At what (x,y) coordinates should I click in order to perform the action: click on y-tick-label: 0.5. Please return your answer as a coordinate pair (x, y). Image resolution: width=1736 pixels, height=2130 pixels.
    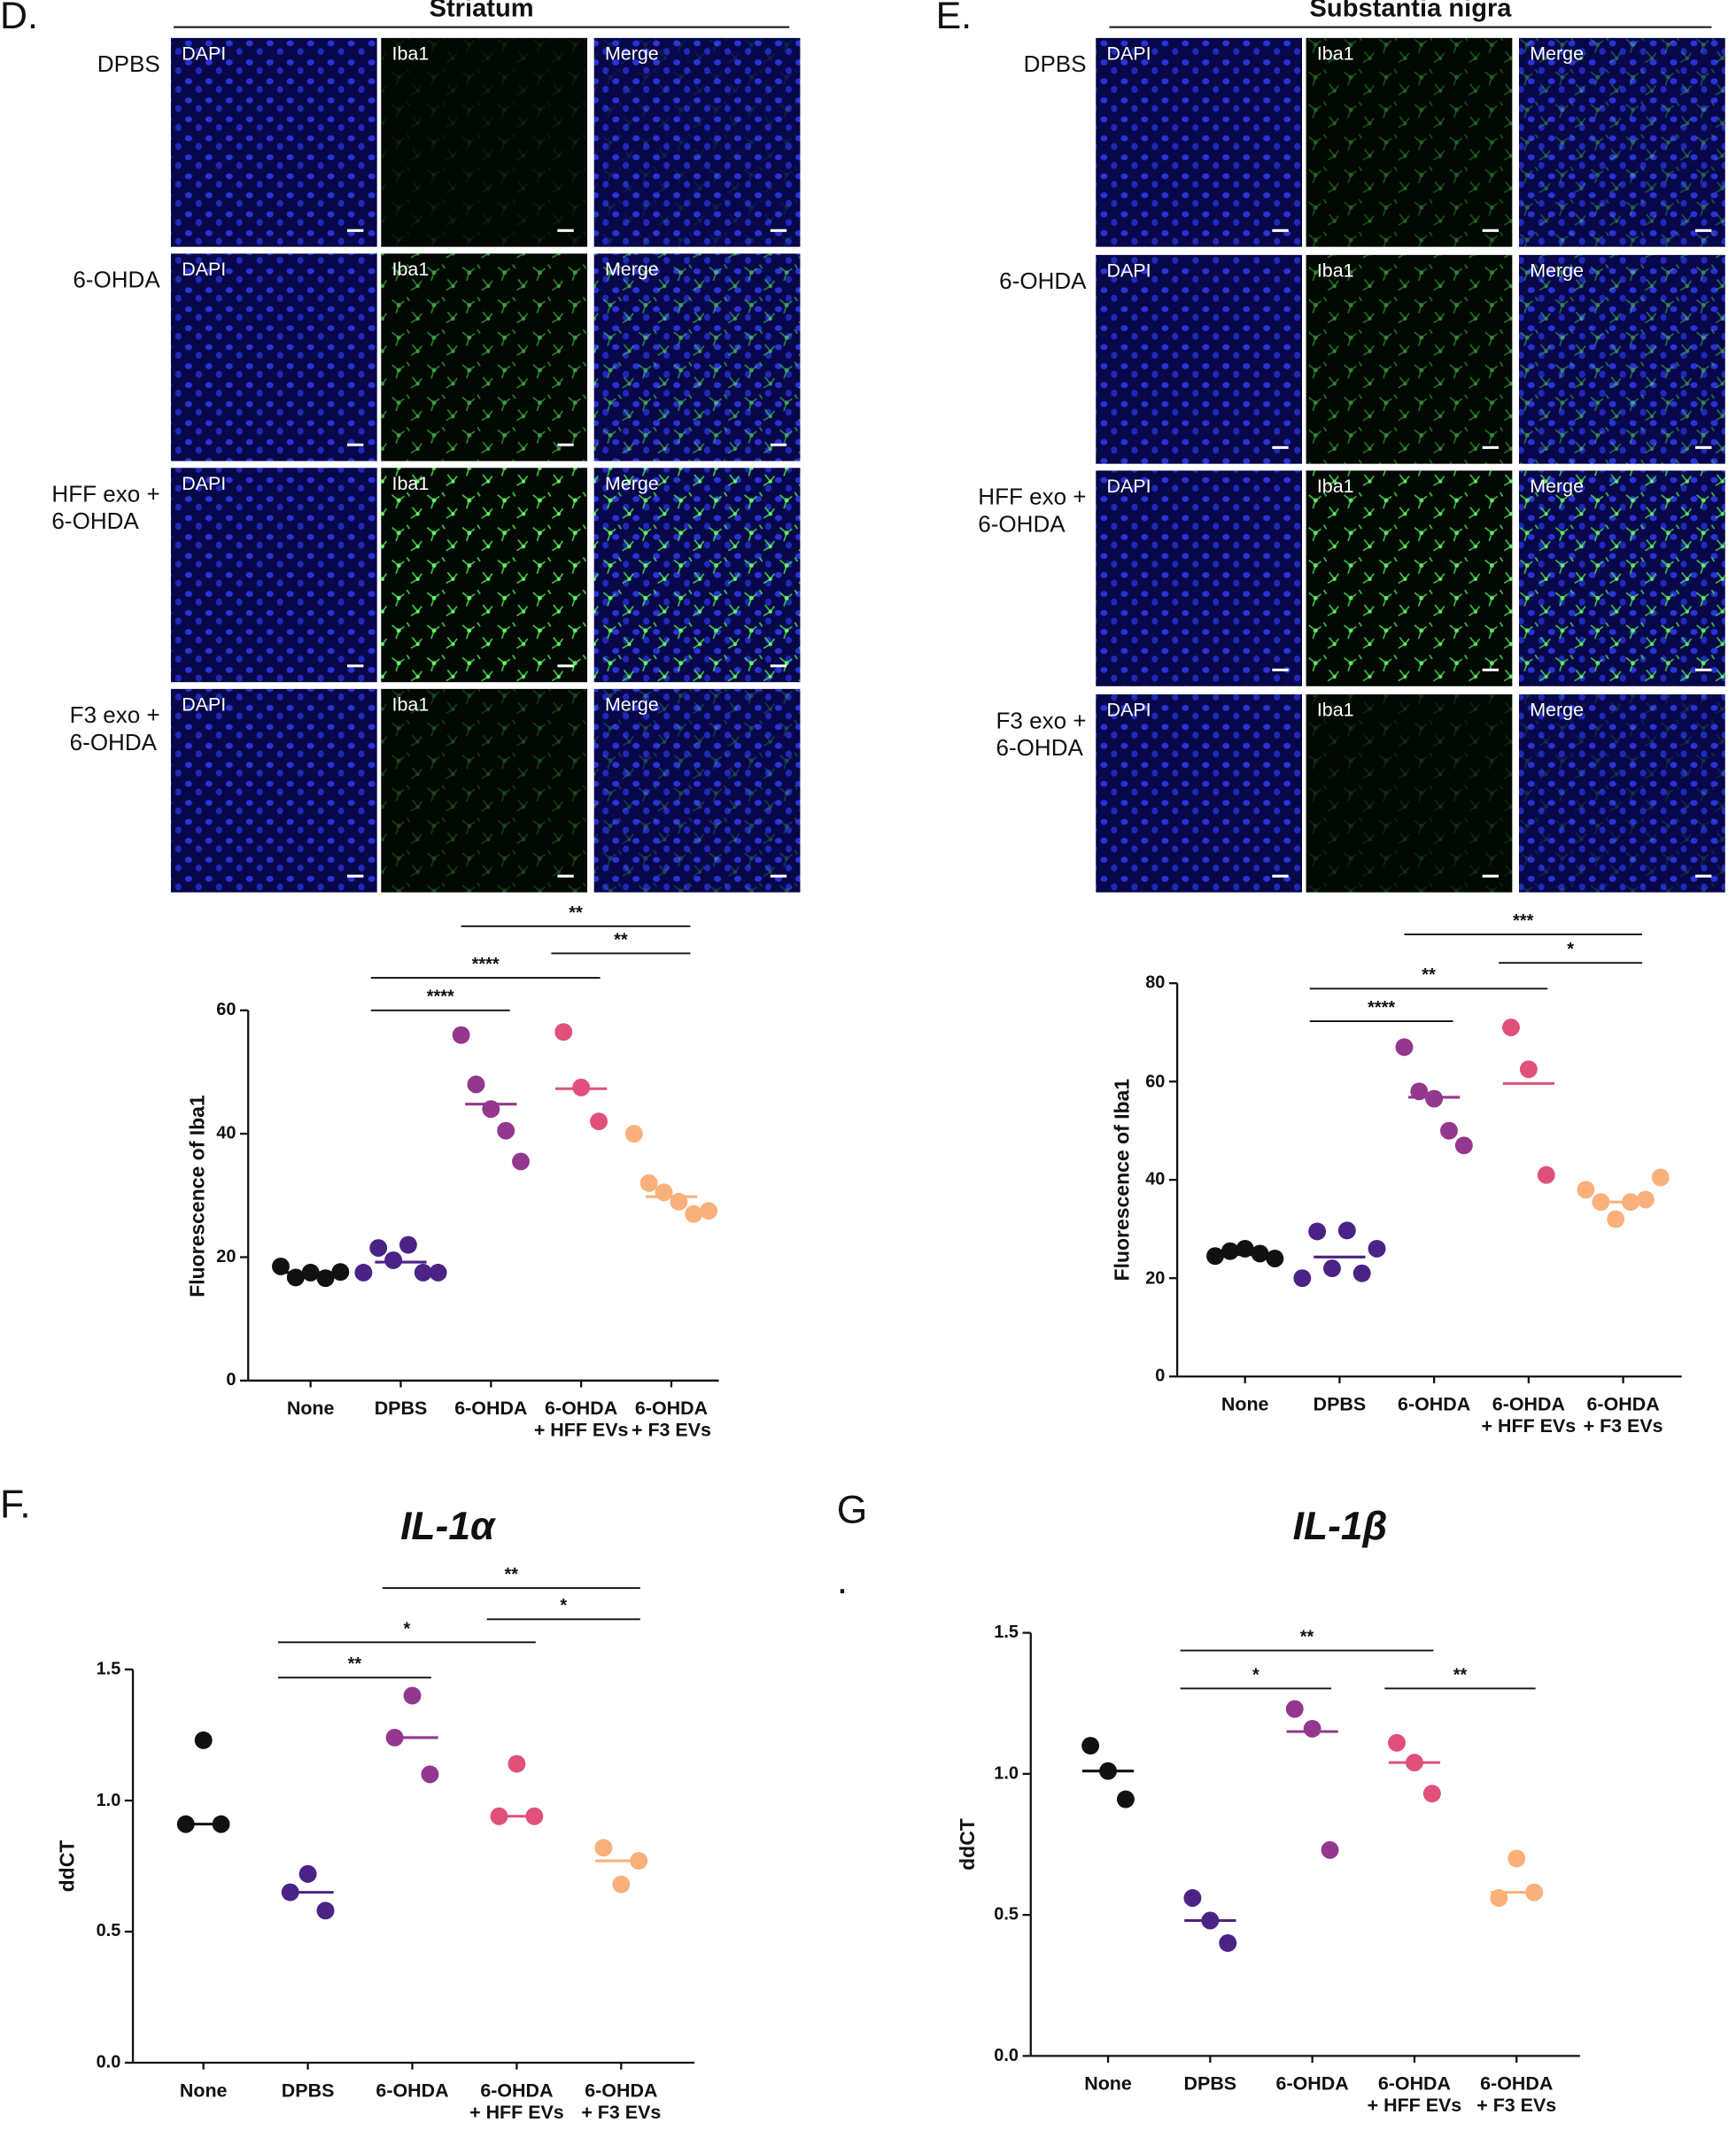
    Looking at the image, I should click on (1007, 1914).